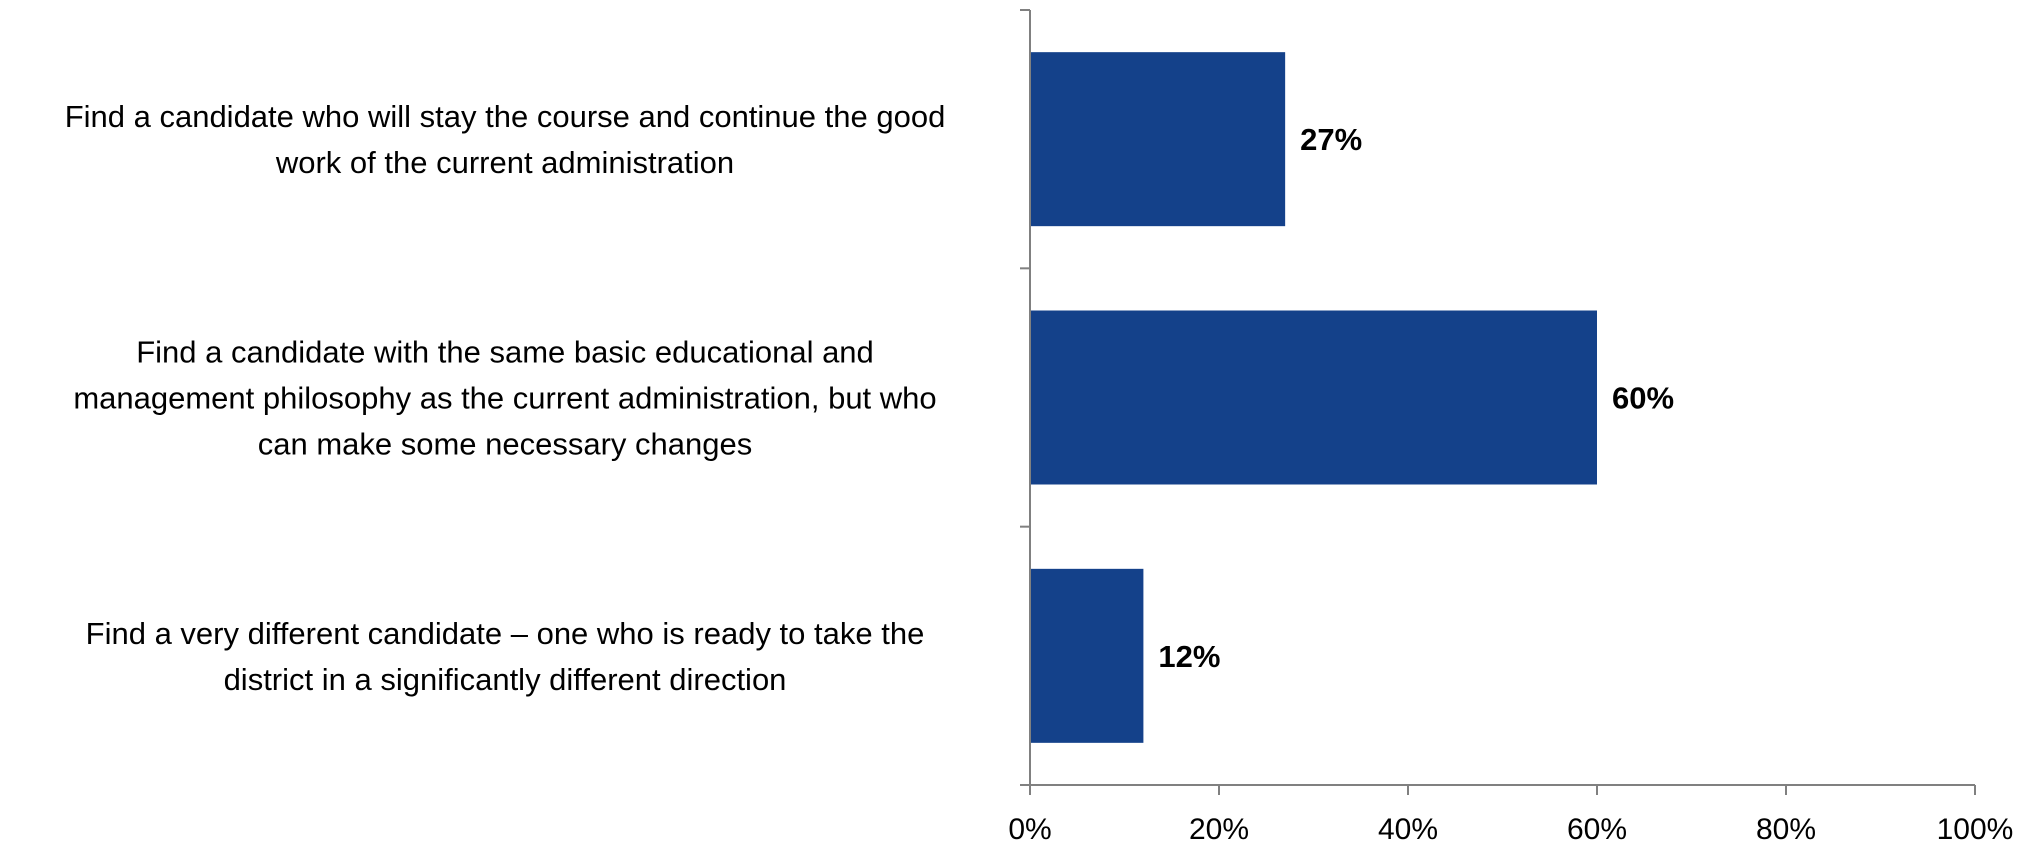  What do you see at coordinates (1597, 829) in the screenshot?
I see `x-tick-label: 60%` at bounding box center [1597, 829].